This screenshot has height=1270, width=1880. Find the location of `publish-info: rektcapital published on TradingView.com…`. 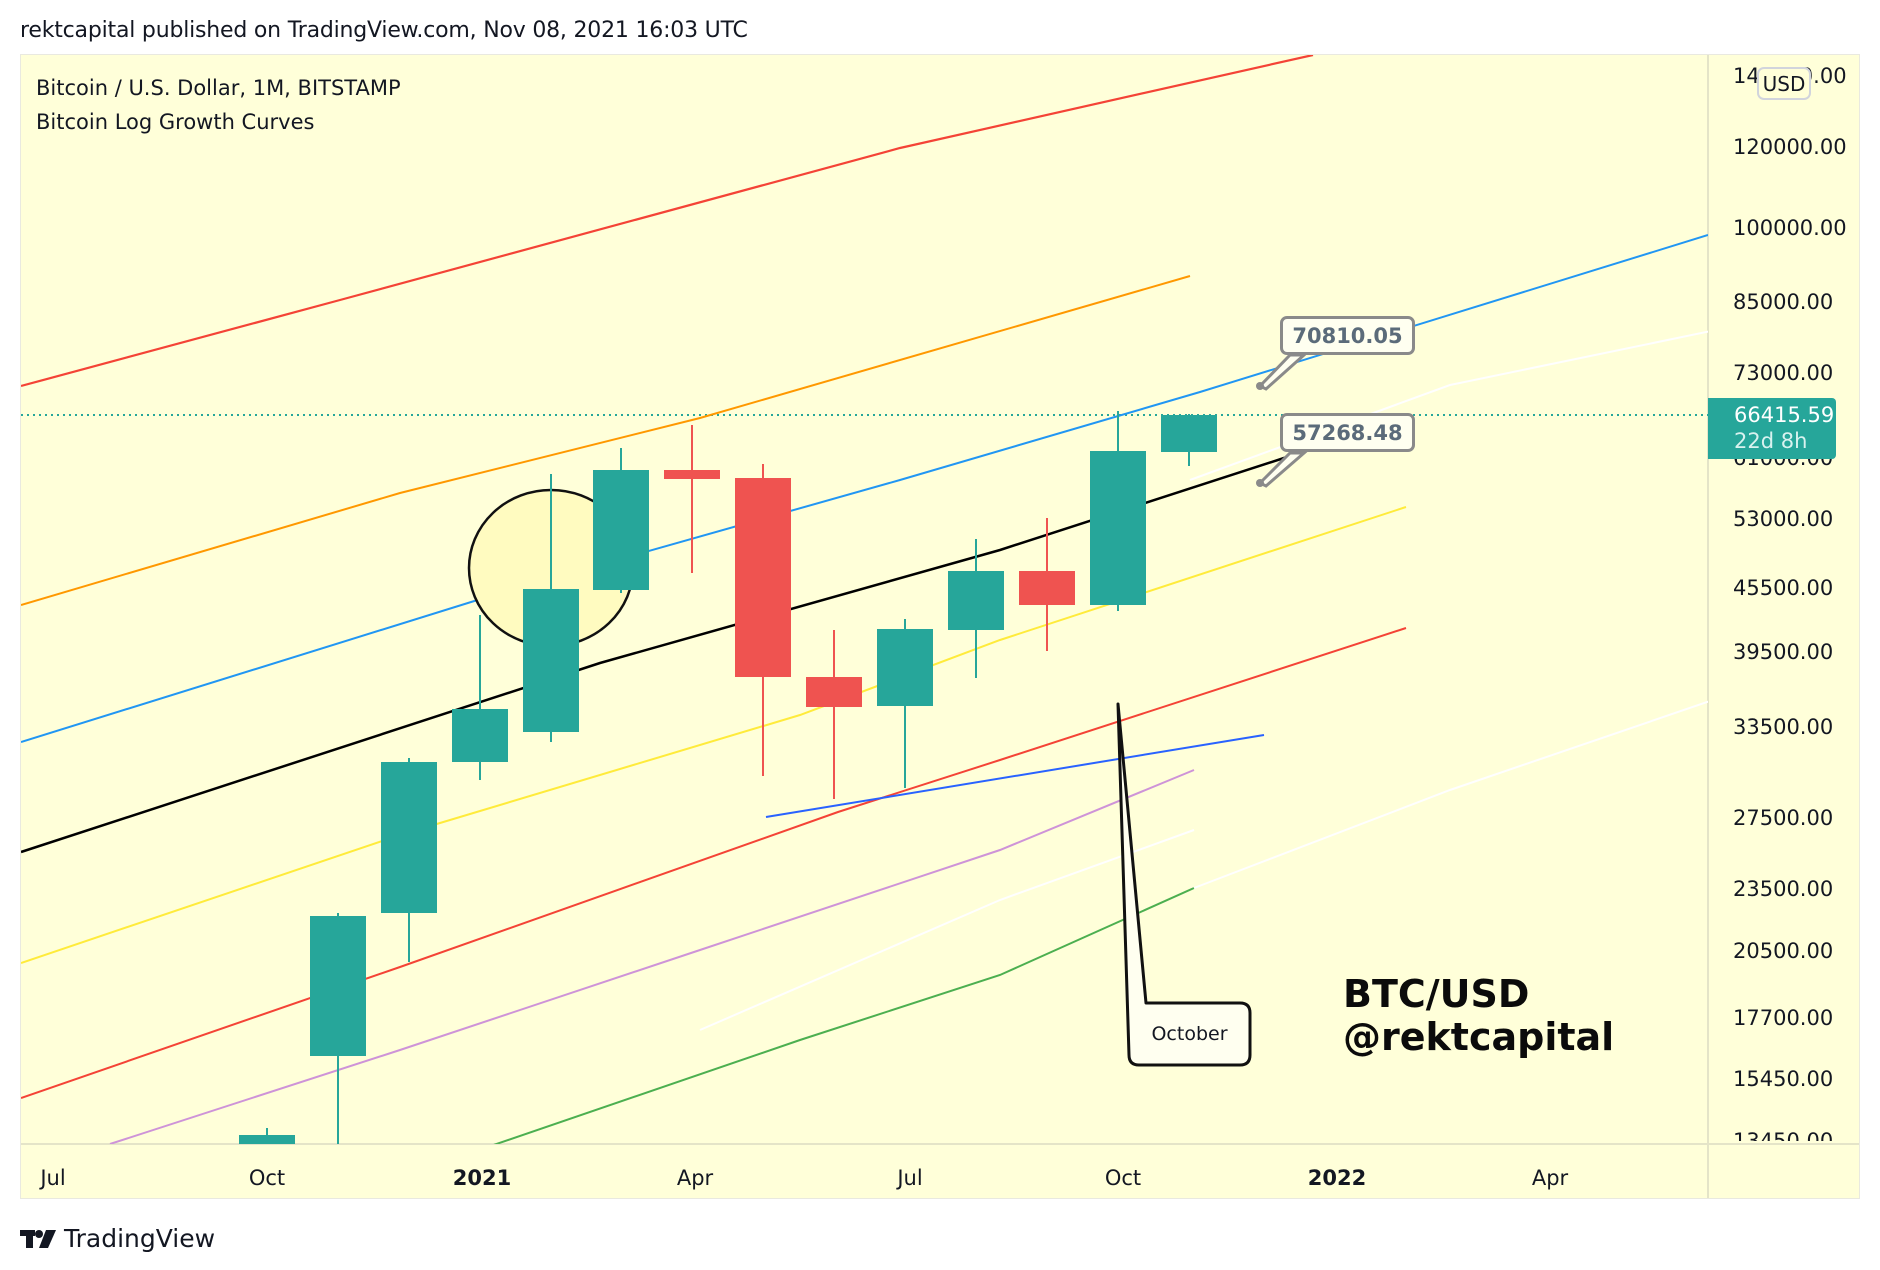

publish-info: rektcapital published on TradingView.com… is located at coordinates (384, 30).